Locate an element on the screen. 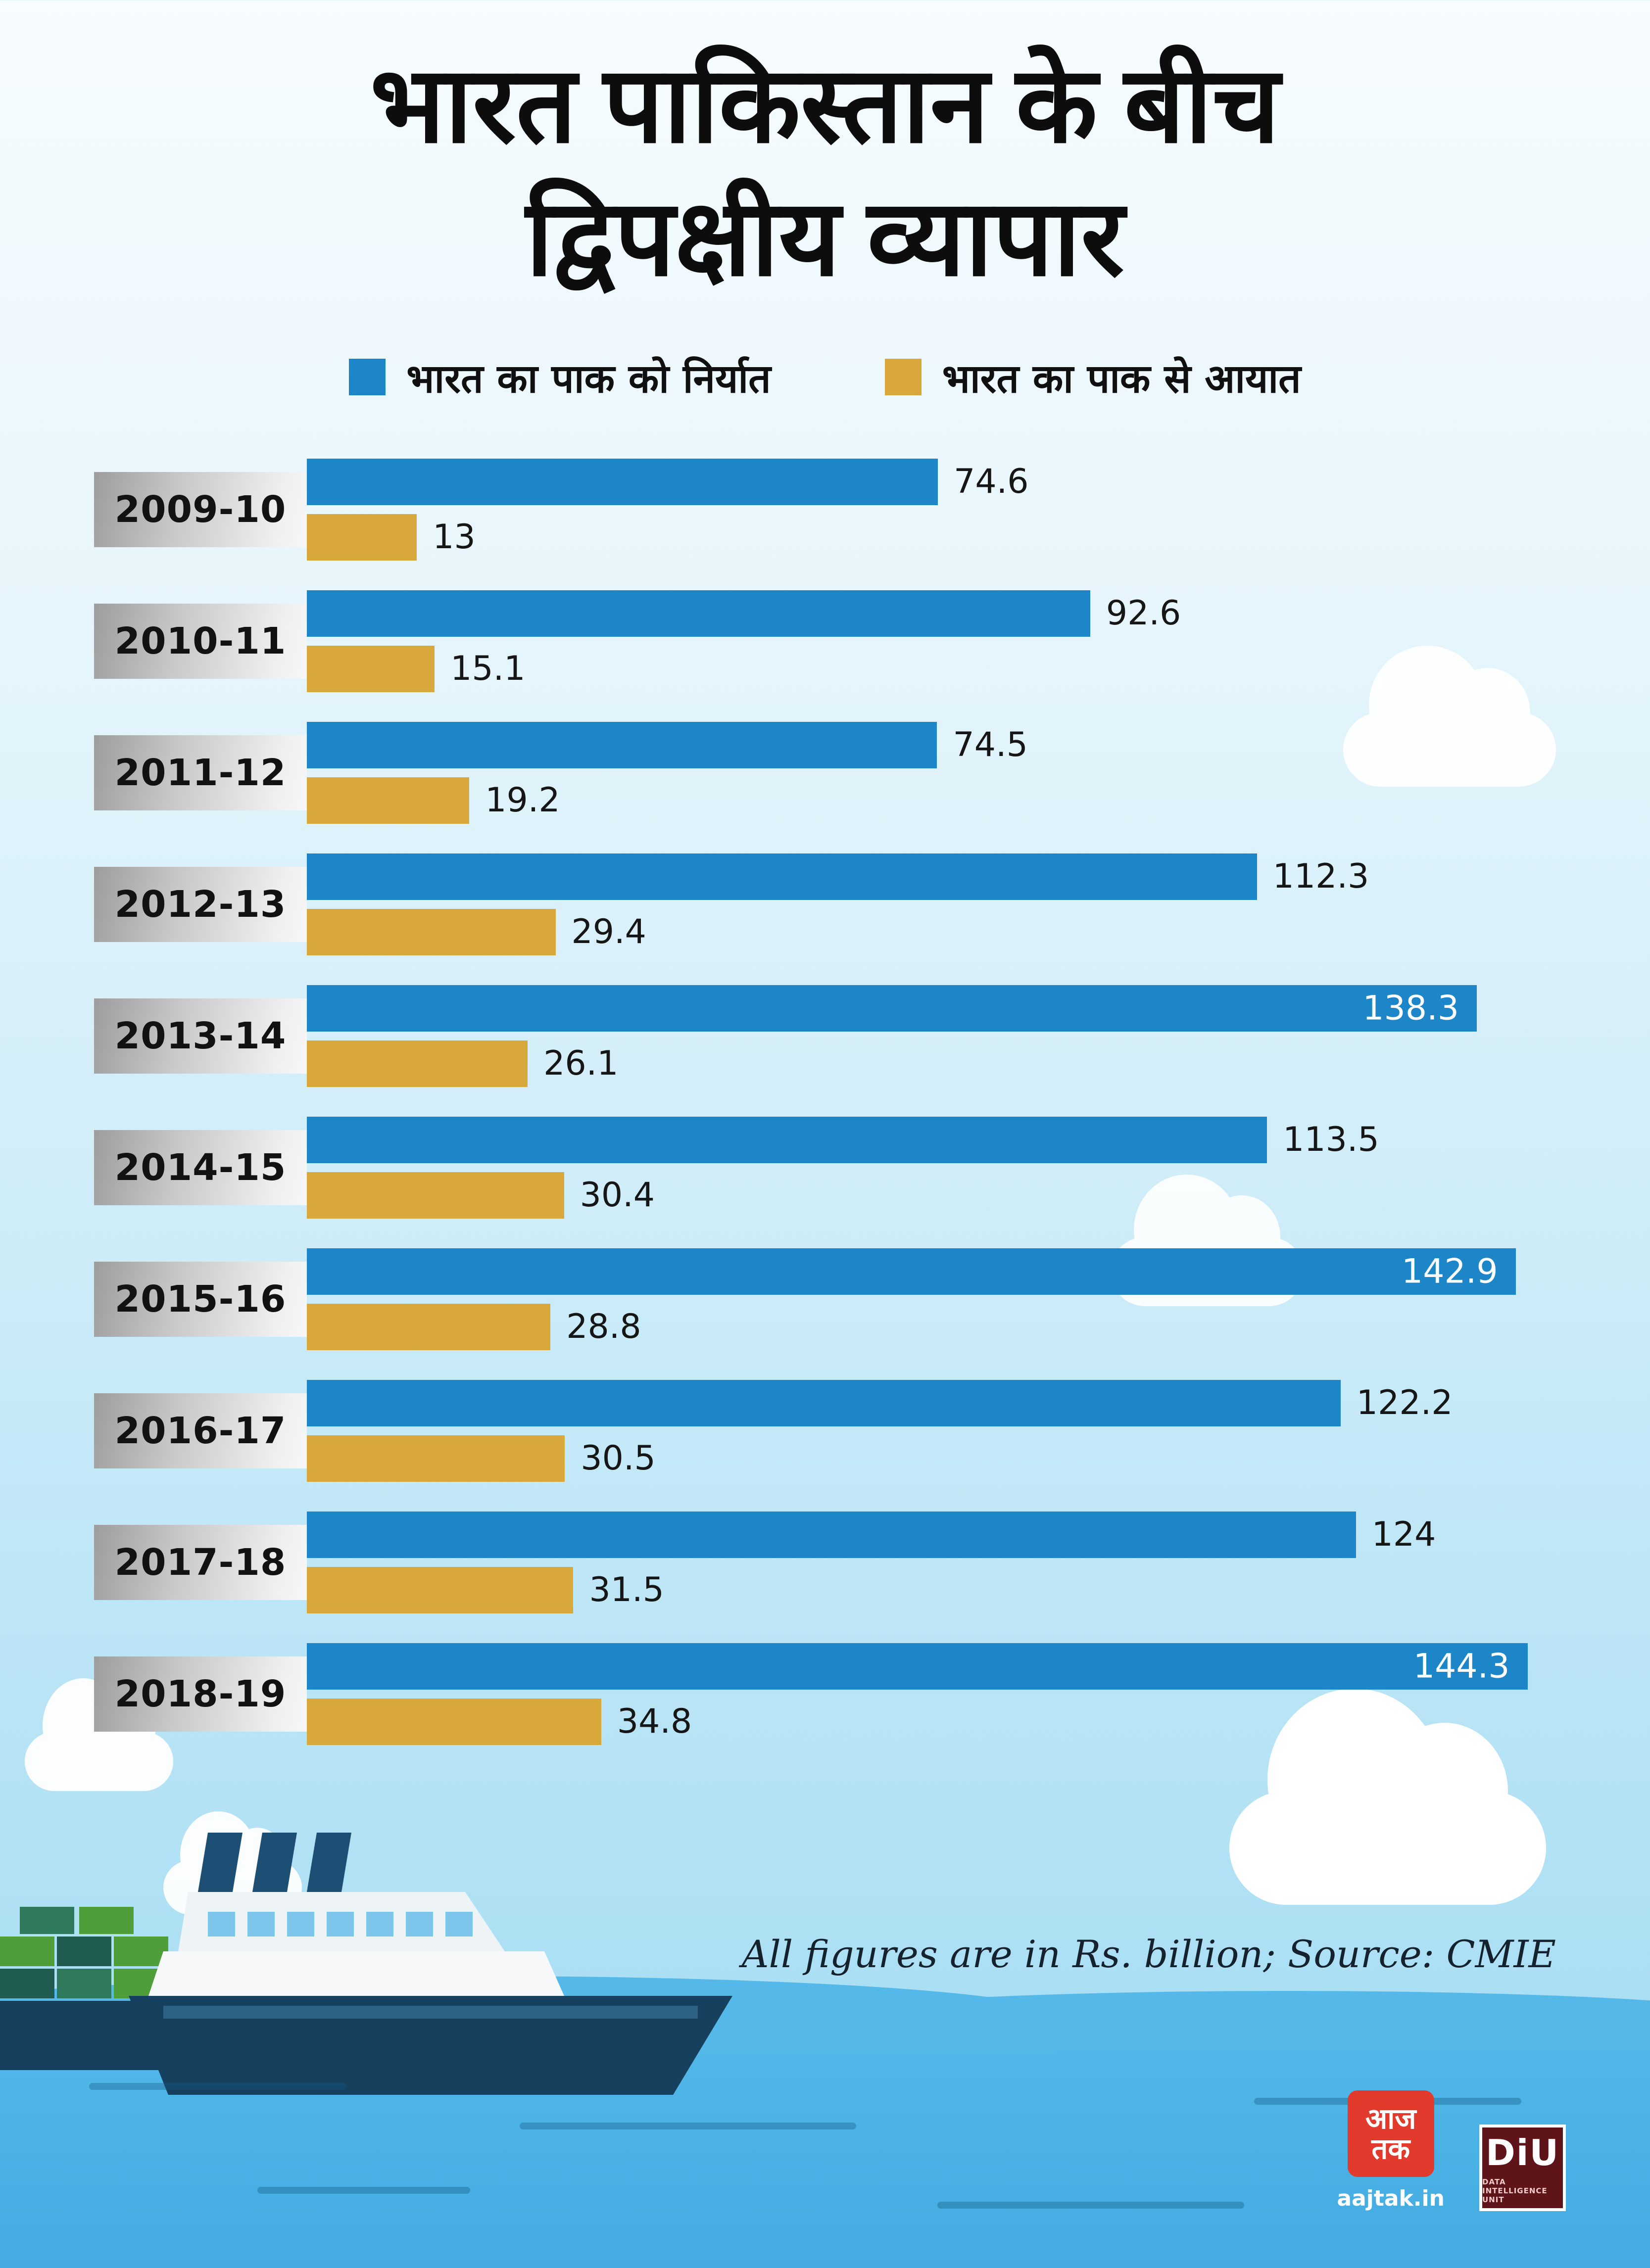 The width and height of the screenshot is (1650, 2268). bar-line: 74.5 is located at coordinates (941, 744).